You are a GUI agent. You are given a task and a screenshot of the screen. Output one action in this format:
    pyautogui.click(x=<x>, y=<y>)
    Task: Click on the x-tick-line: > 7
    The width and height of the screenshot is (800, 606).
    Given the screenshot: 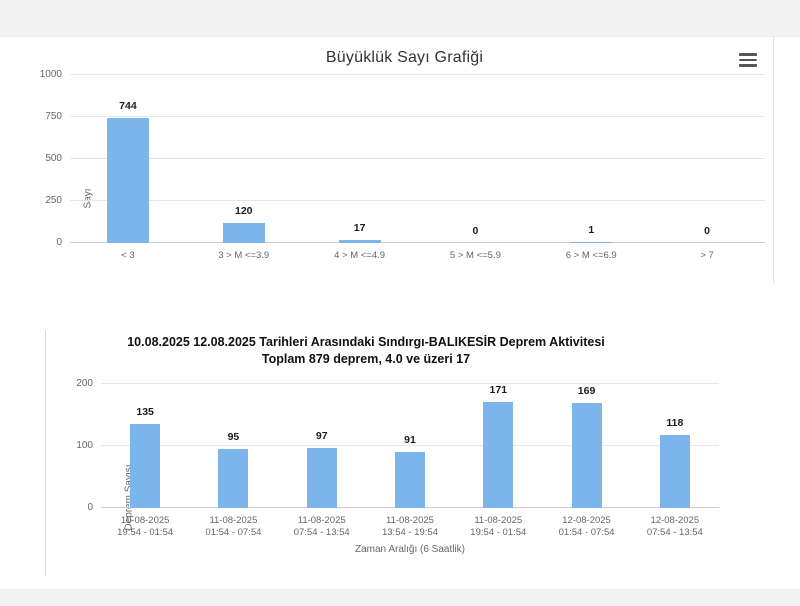 What is the action you would take?
    pyautogui.click(x=707, y=255)
    